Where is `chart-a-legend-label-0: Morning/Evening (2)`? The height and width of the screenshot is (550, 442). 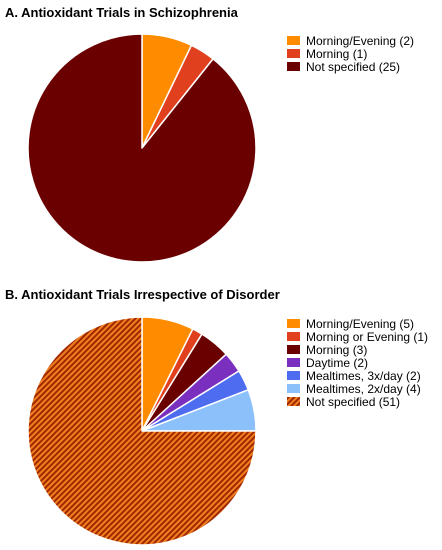 chart-a-legend-label-0: Morning/Evening (2) is located at coordinates (360, 41).